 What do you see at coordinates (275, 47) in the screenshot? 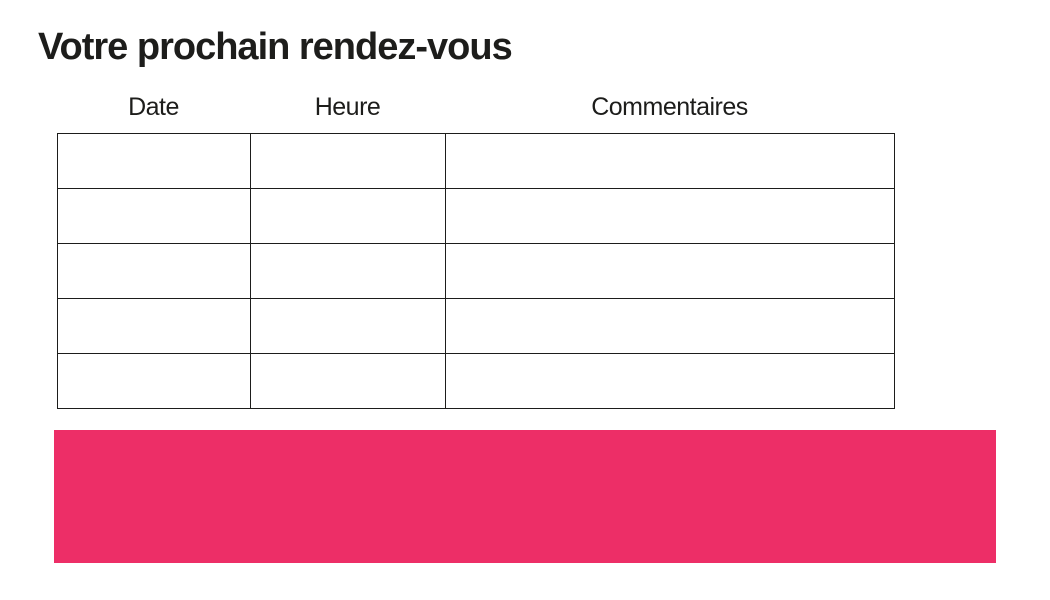
I see `page-title: Votre prochain rendez-vous` at bounding box center [275, 47].